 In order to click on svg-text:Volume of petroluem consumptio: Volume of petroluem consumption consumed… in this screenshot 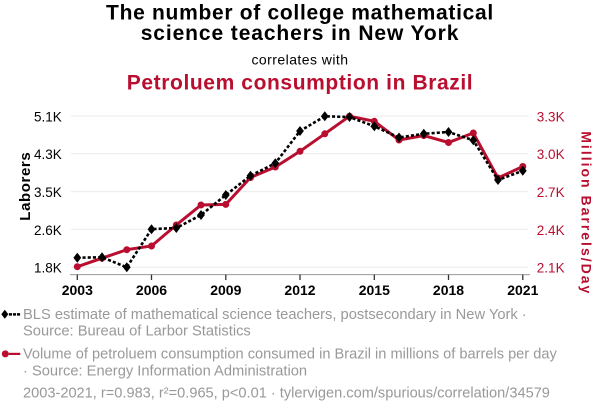, I will do `click(290, 355)`.